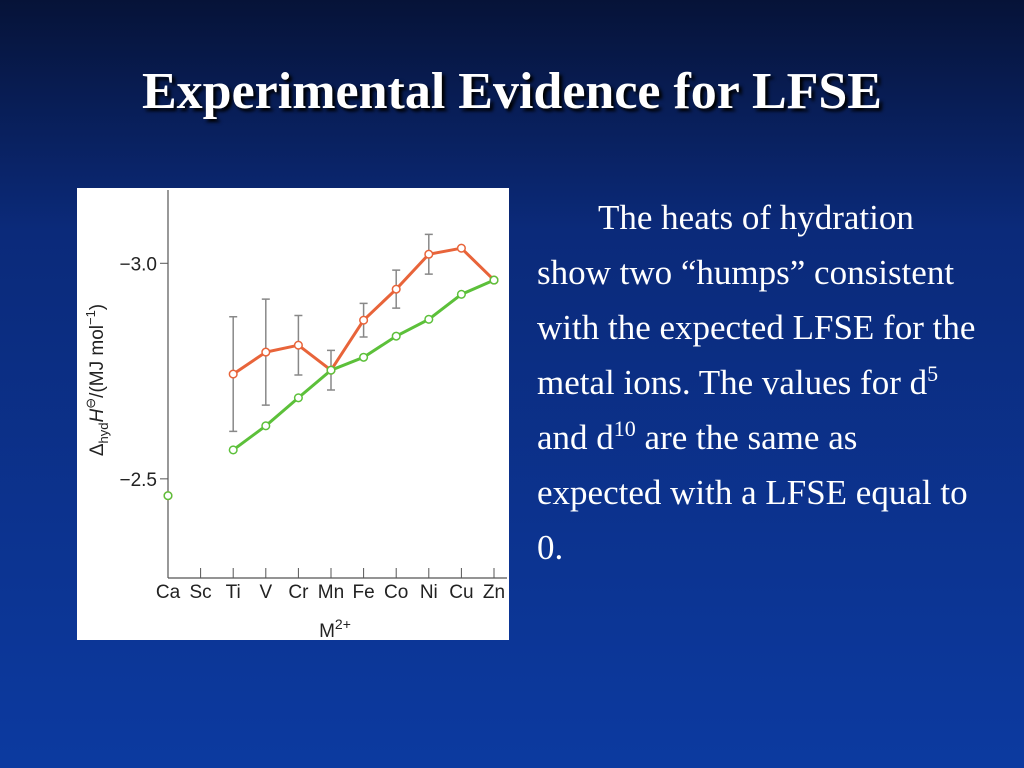 Image resolution: width=1024 pixels, height=768 pixels. What do you see at coordinates (97, 307) in the screenshot?
I see `label-part: )` at bounding box center [97, 307].